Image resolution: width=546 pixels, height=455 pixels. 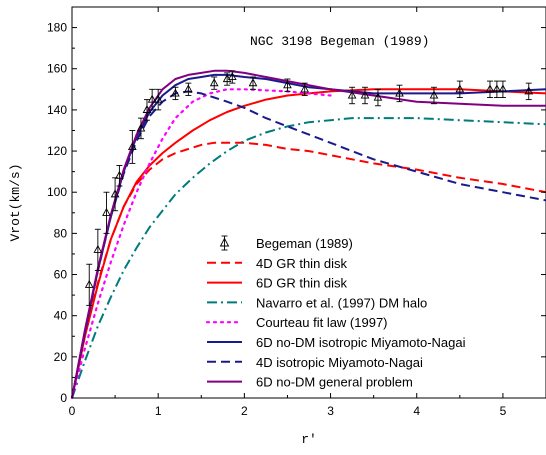 What do you see at coordinates (57, 192) in the screenshot?
I see `y-tick-label: 100` at bounding box center [57, 192].